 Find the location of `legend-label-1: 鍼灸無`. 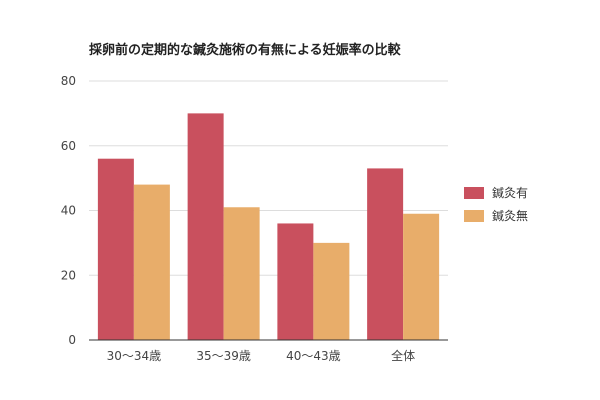

legend-label-1: 鍼灸無 is located at coordinates (510, 215).